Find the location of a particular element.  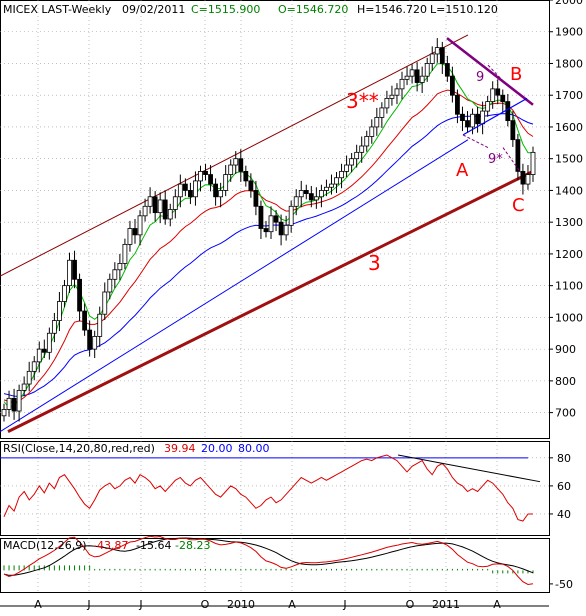

macd-signal: -15.64 is located at coordinates (153, 545).